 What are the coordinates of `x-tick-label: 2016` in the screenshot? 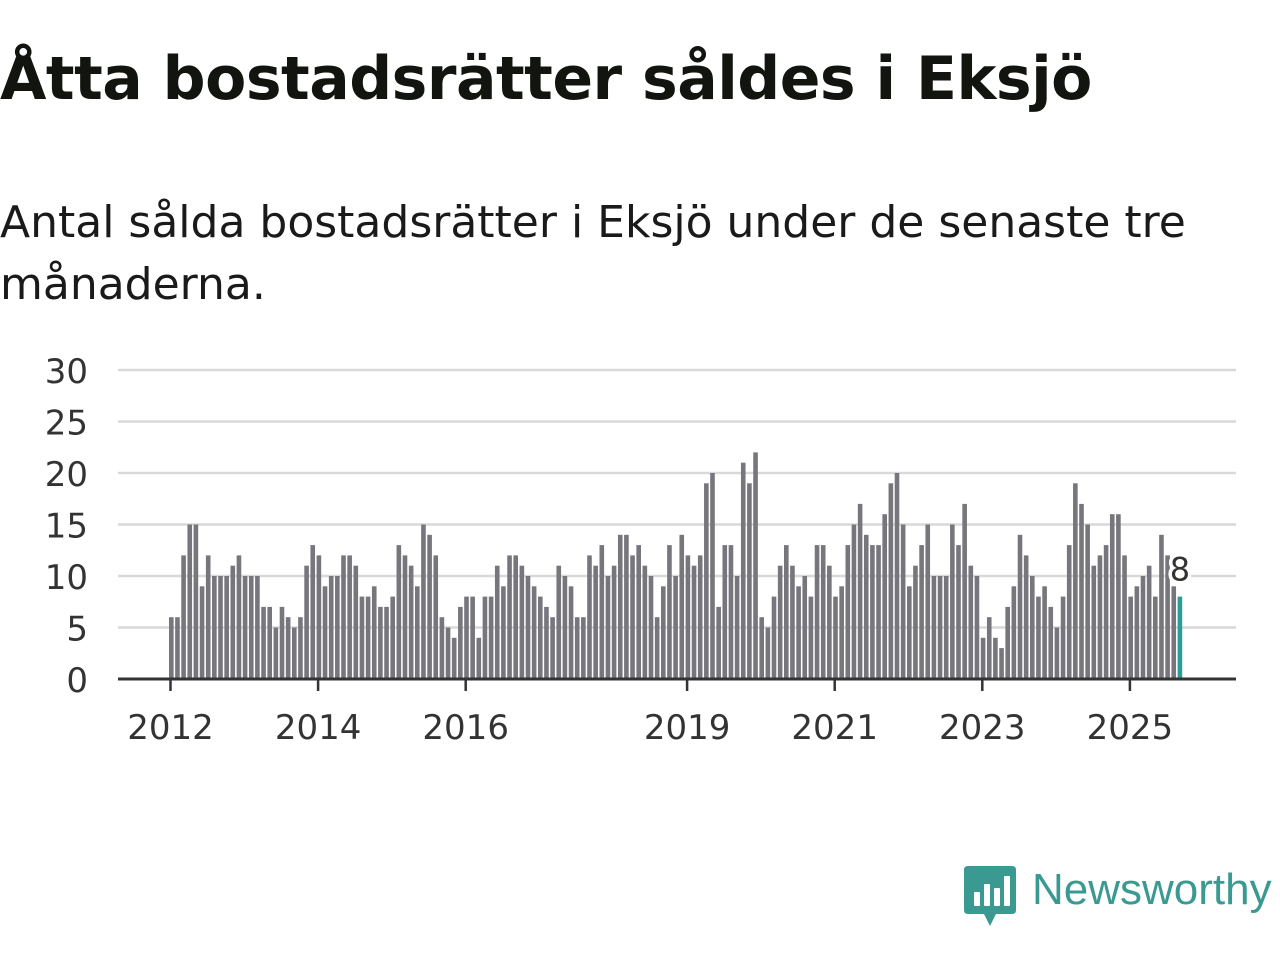 It's located at (465, 728).